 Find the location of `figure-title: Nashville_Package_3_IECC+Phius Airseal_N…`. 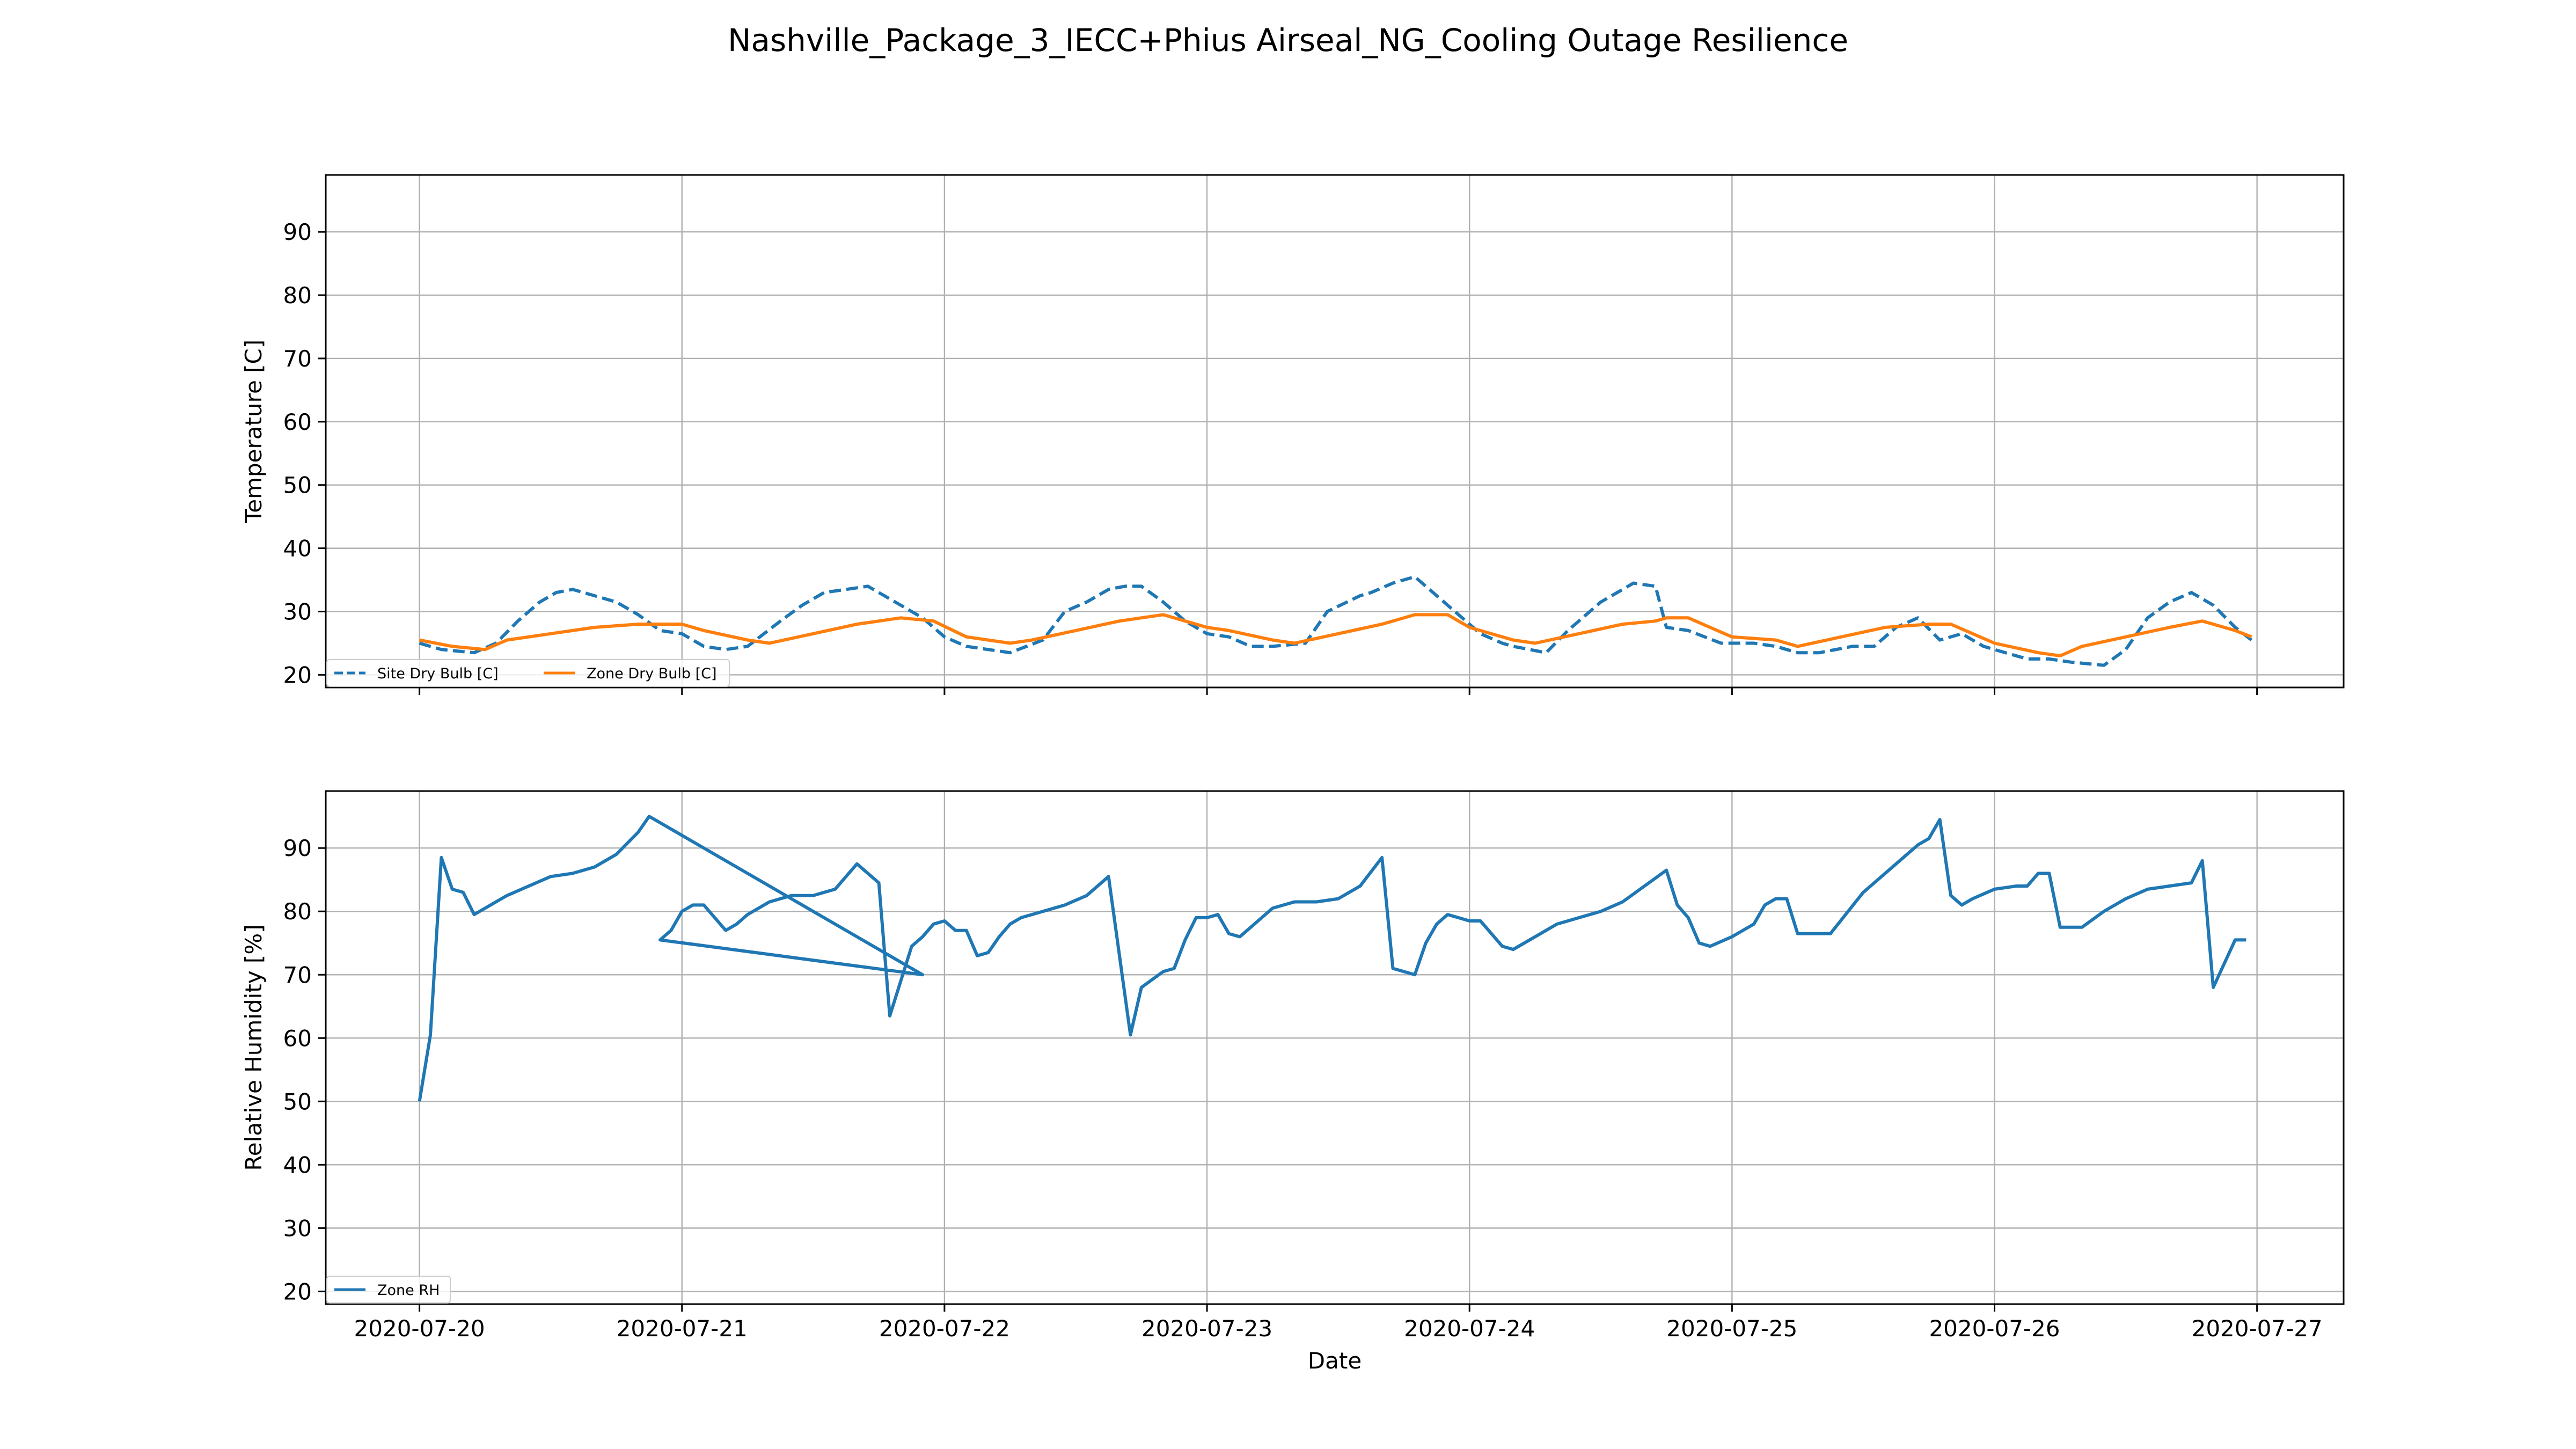

figure-title: Nashville_Package_3_IECC+Phius Airseal_N… is located at coordinates (1288, 40).